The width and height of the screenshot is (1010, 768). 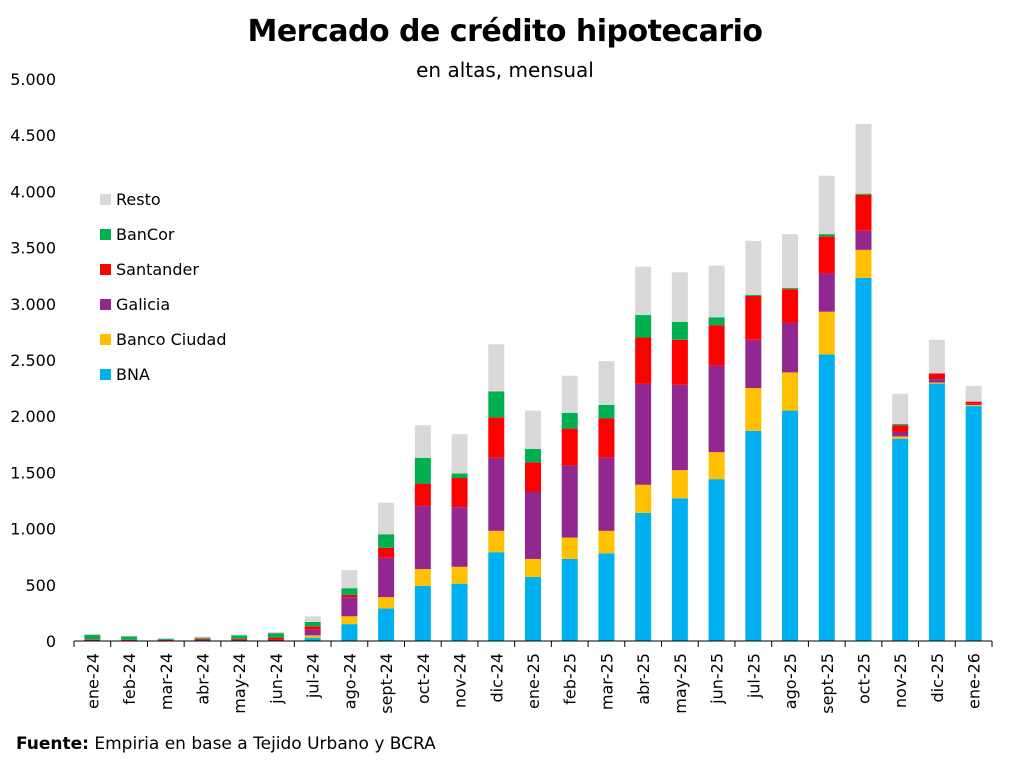 What do you see at coordinates (171, 339) in the screenshot?
I see `legend-label: Banco Ciudad` at bounding box center [171, 339].